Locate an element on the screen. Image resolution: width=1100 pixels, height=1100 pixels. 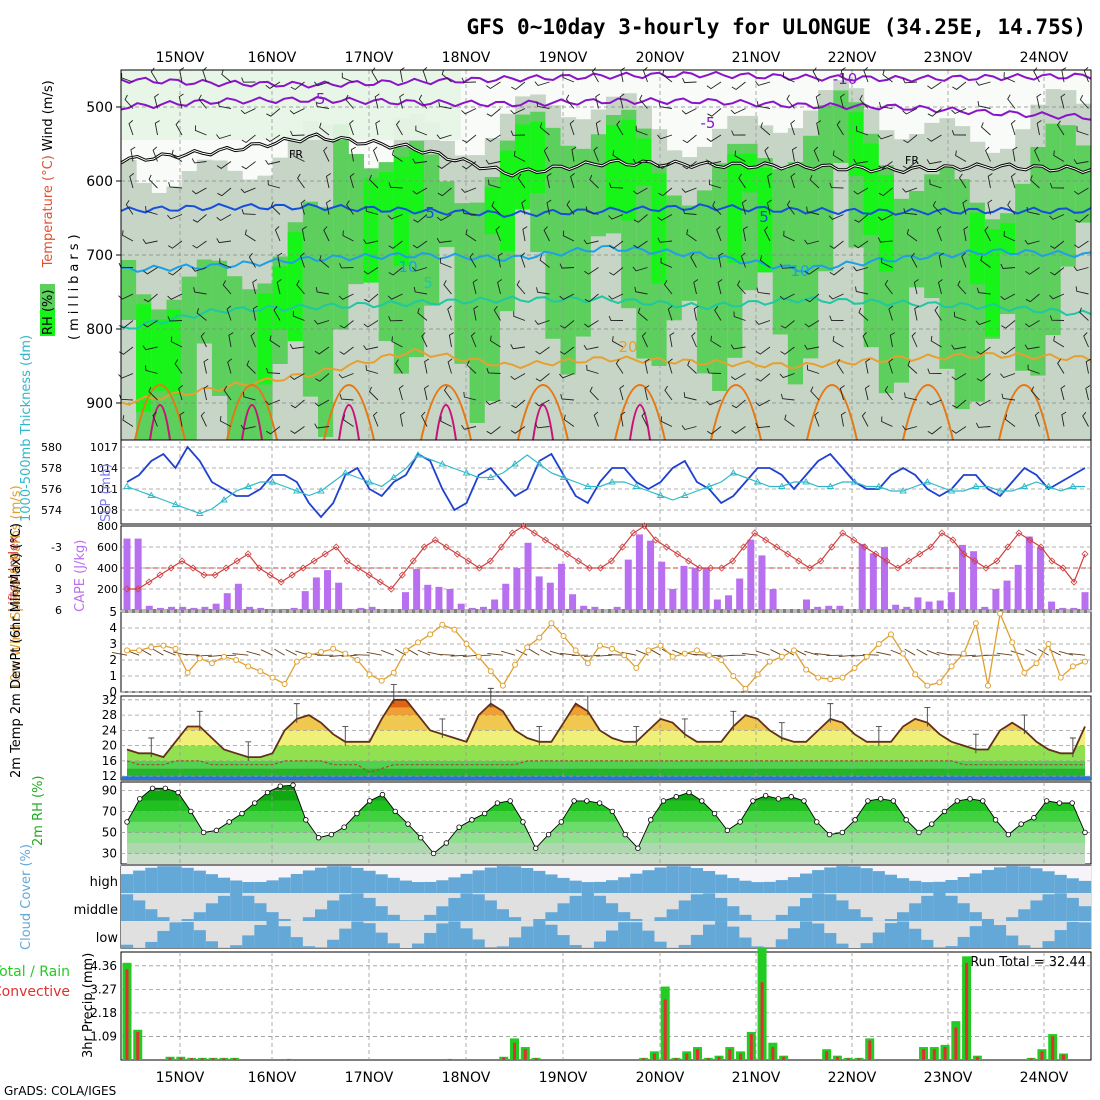
precip-tick-1.09: 1.09 is located at coordinates (103, 1036).